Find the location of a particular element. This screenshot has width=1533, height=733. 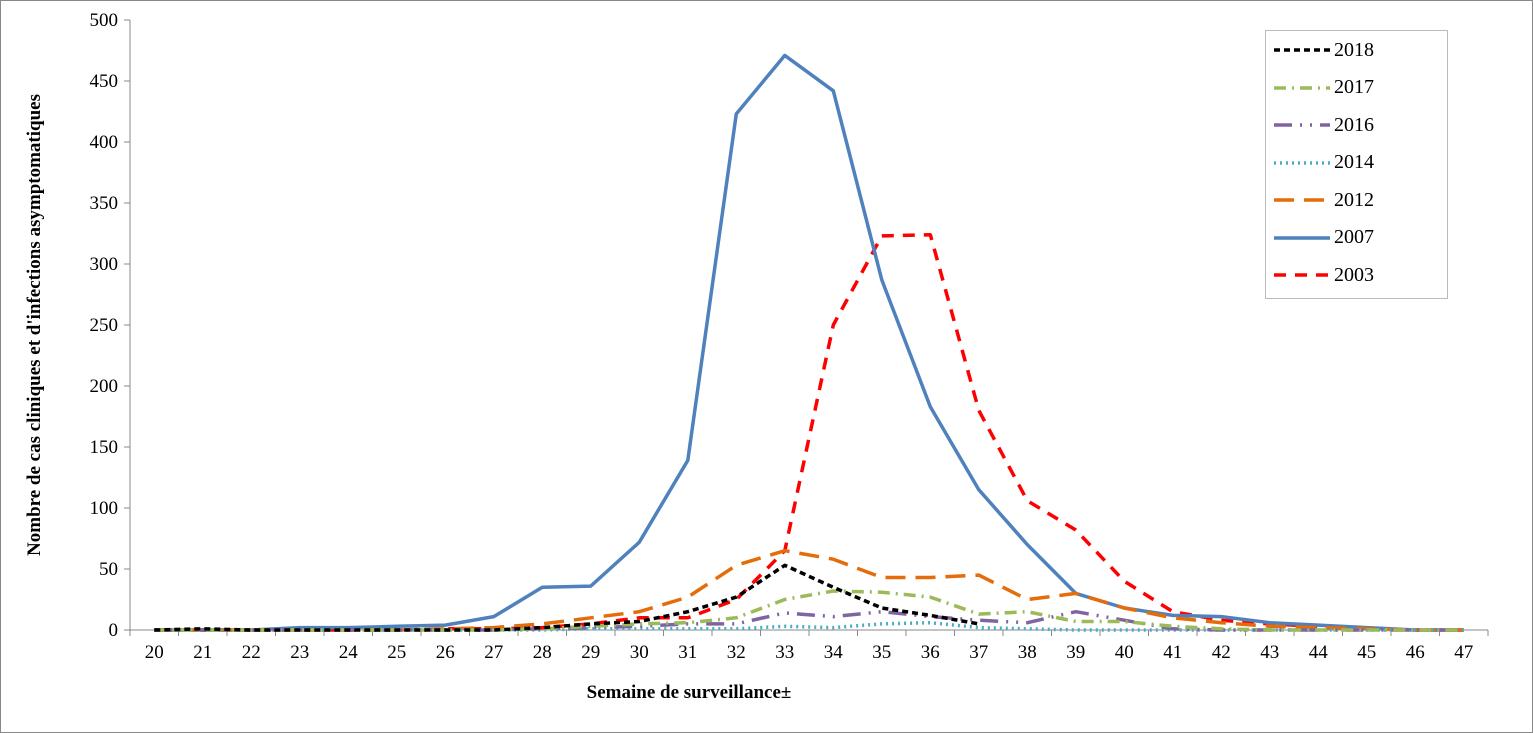

x-tick-label: 31 is located at coordinates (687, 652).